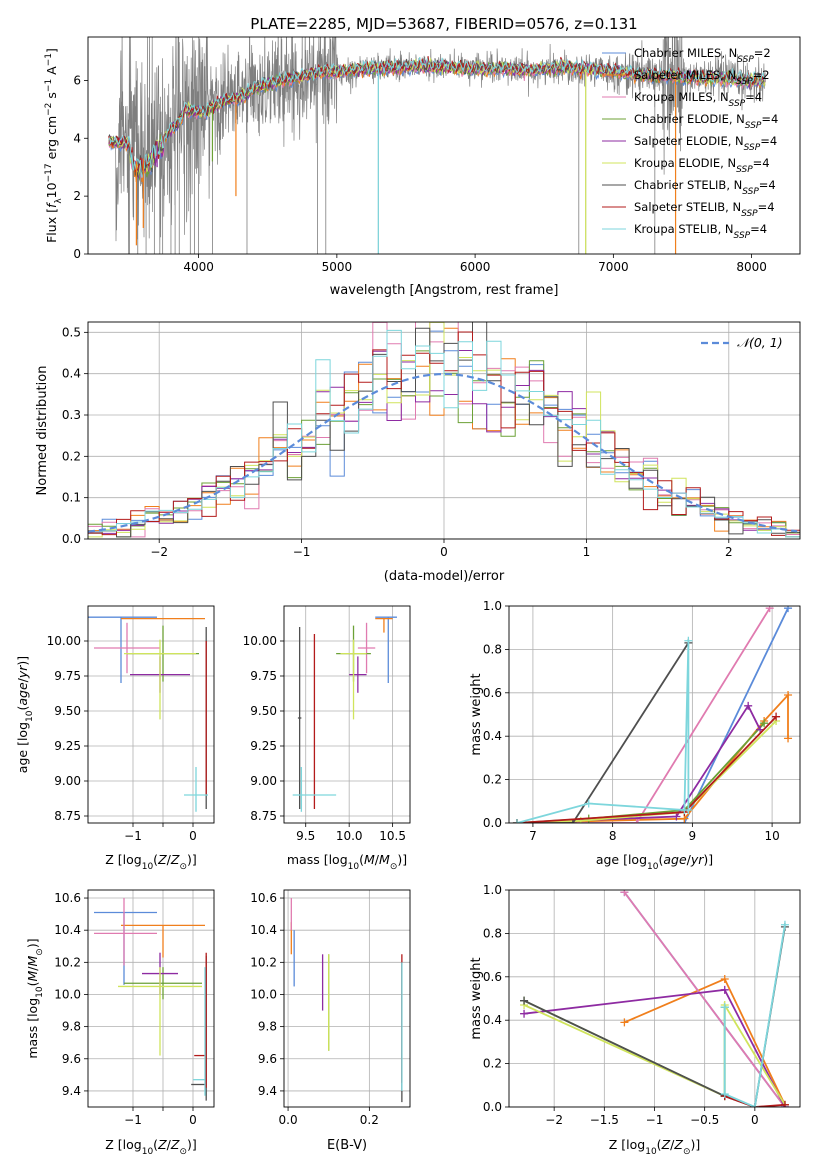 The image size is (819, 1170). Describe the element at coordinates (67, 898) in the screenshot. I see `y-tick-label: 10.6` at that location.